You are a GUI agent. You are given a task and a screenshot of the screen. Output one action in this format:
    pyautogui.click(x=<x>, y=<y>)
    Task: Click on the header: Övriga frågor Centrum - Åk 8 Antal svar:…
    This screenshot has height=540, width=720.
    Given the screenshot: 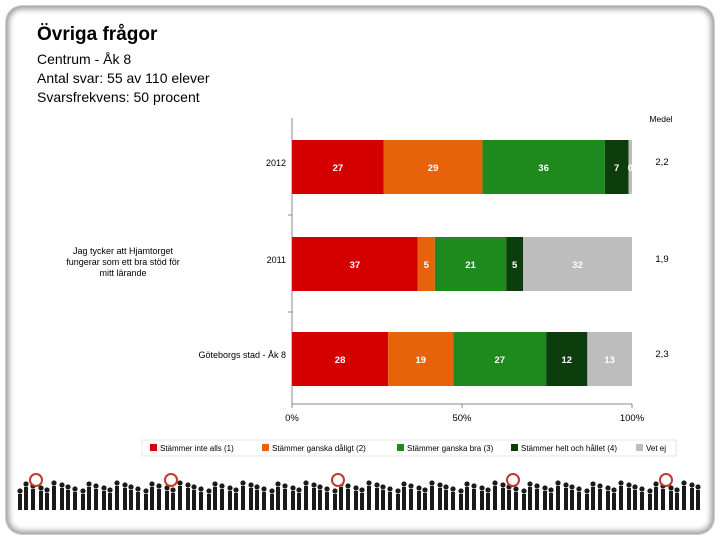 What is the action you would take?
    pyautogui.click(x=123, y=65)
    